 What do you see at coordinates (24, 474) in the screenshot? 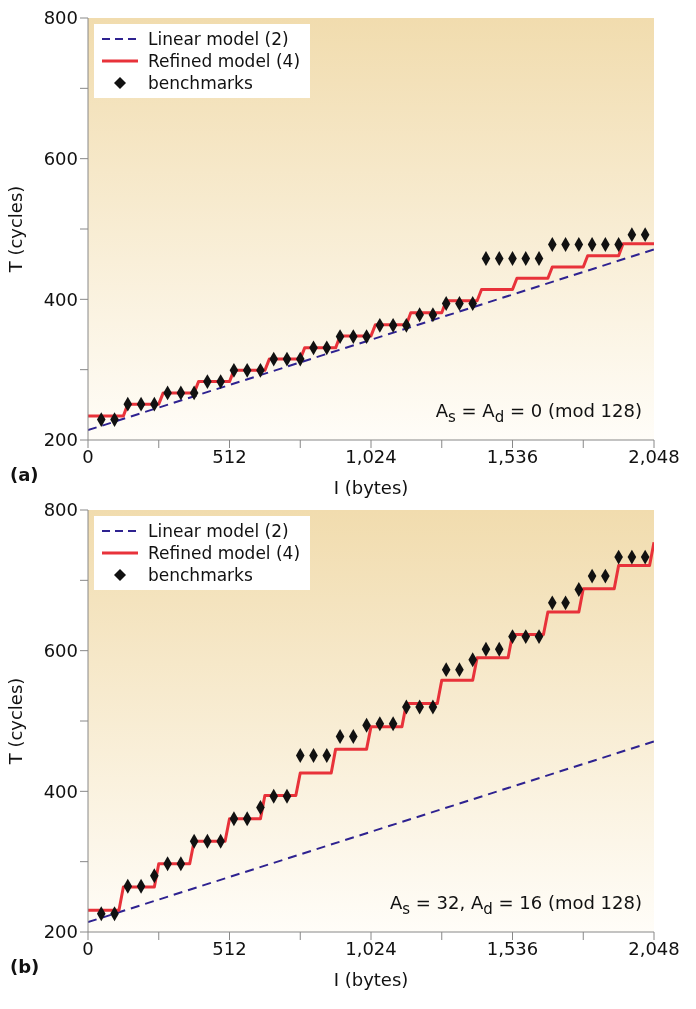
I see `text: (a)` at bounding box center [24, 474].